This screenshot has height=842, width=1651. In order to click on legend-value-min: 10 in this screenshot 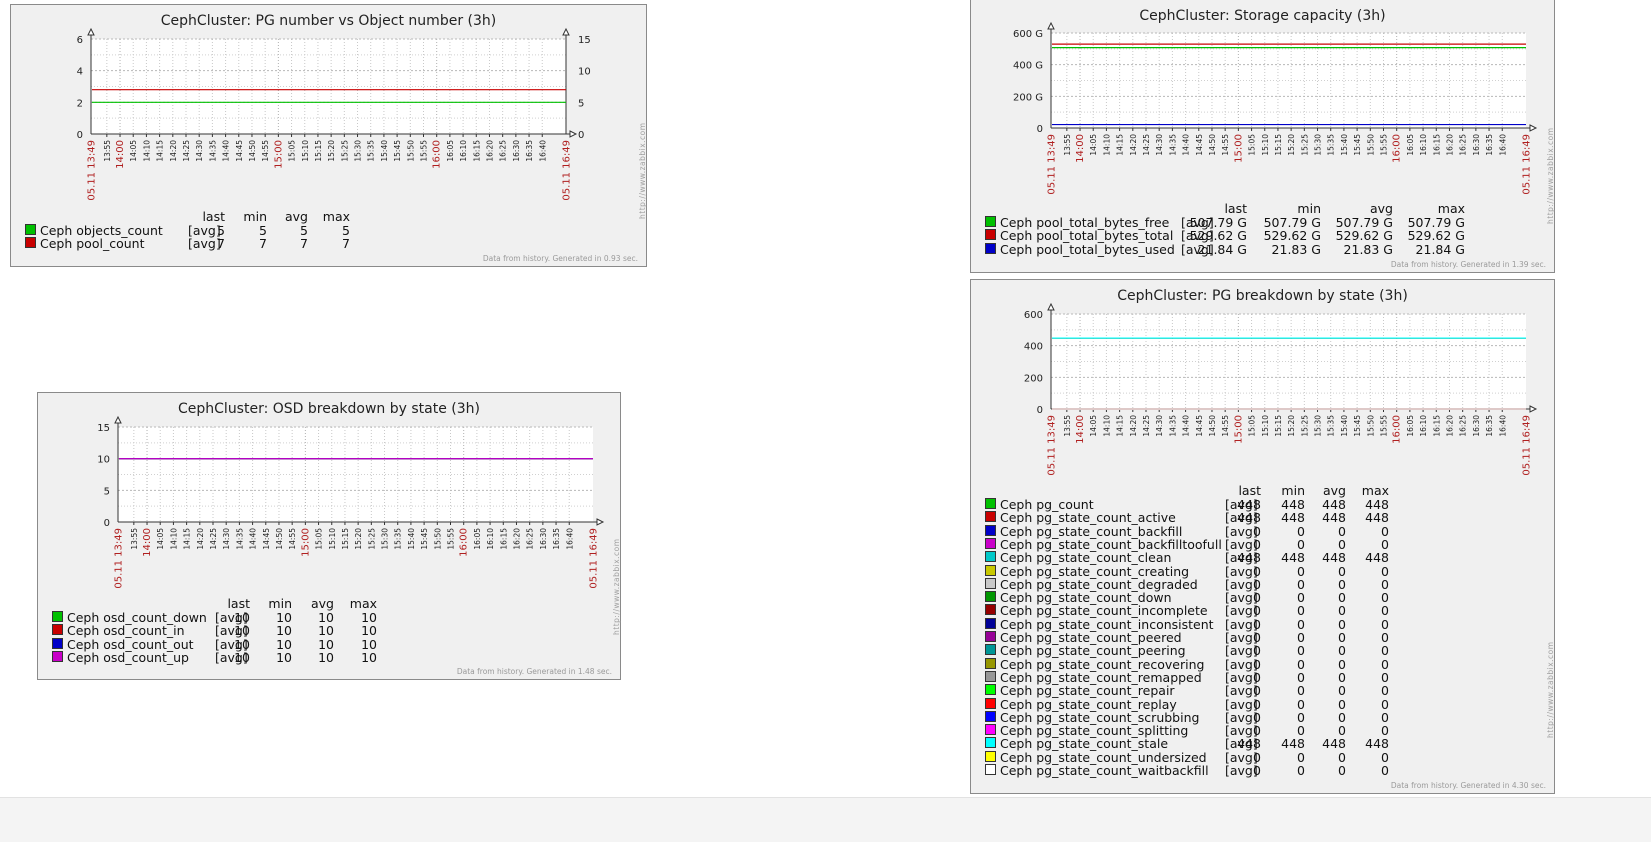, I will do `click(284, 644)`.